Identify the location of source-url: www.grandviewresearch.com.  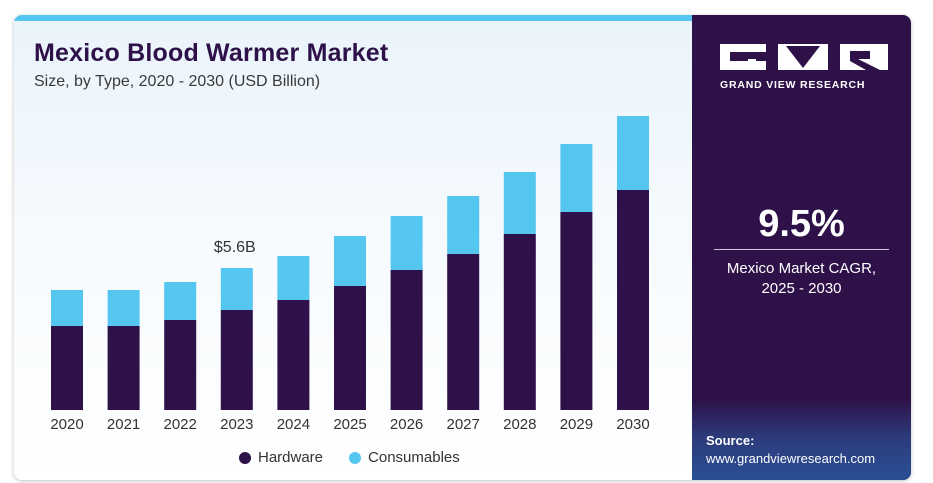
(791, 458).